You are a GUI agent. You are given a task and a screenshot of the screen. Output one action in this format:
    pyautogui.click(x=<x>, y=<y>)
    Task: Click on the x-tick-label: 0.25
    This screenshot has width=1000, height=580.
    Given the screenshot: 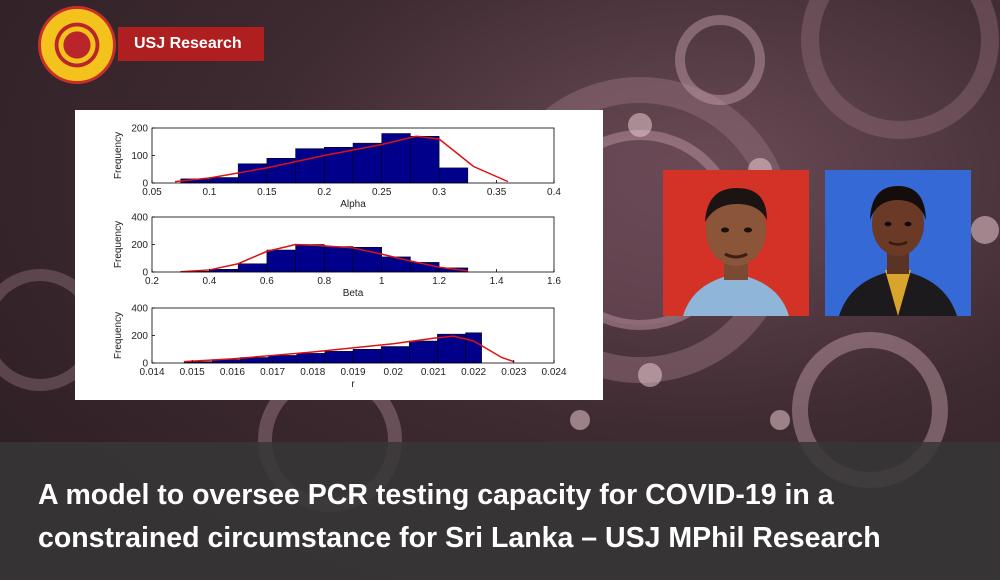 What is the action you would take?
    pyautogui.click(x=382, y=192)
    